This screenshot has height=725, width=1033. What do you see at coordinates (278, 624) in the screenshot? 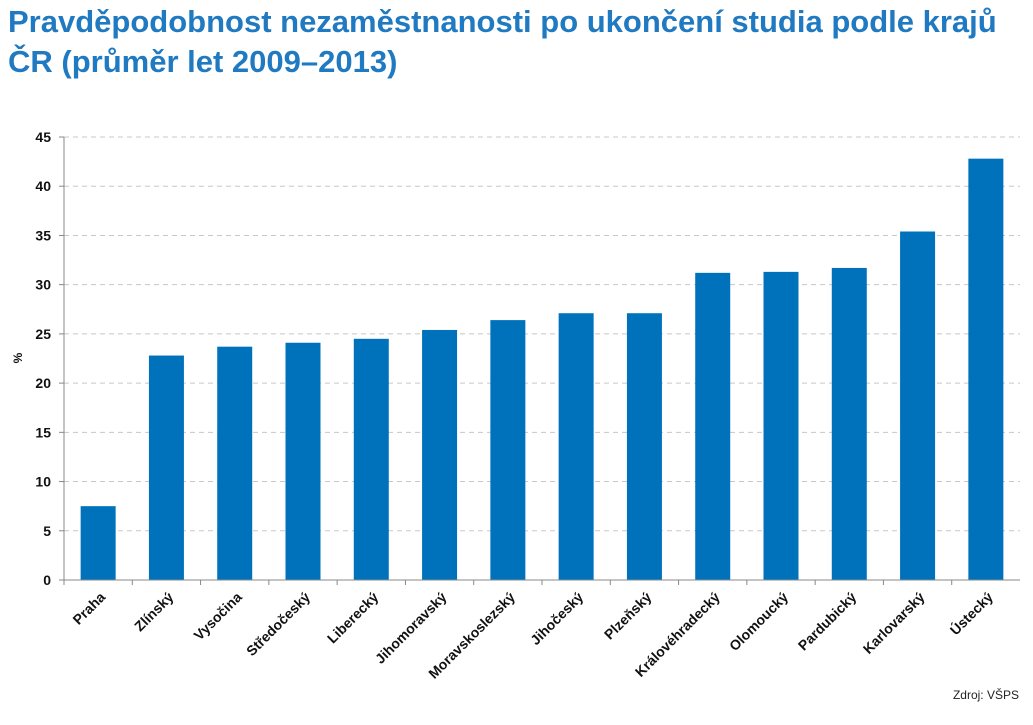
I see `x-tick-label: Středočeský` at bounding box center [278, 624].